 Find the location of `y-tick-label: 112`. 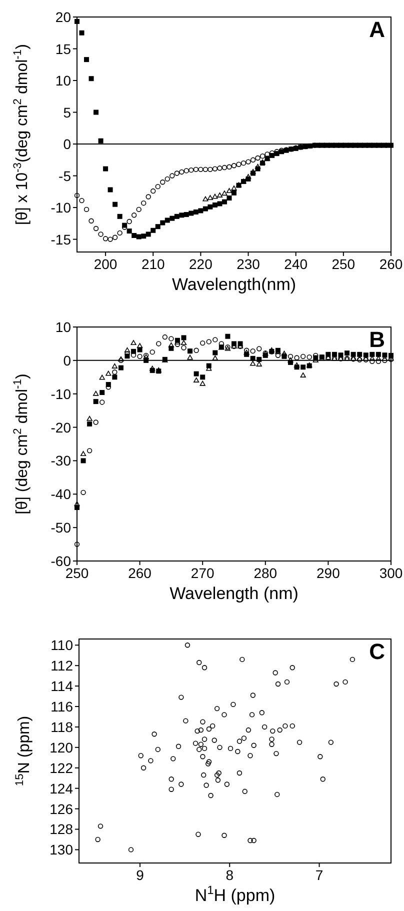

y-tick-label: 112 is located at coordinates (62, 666).